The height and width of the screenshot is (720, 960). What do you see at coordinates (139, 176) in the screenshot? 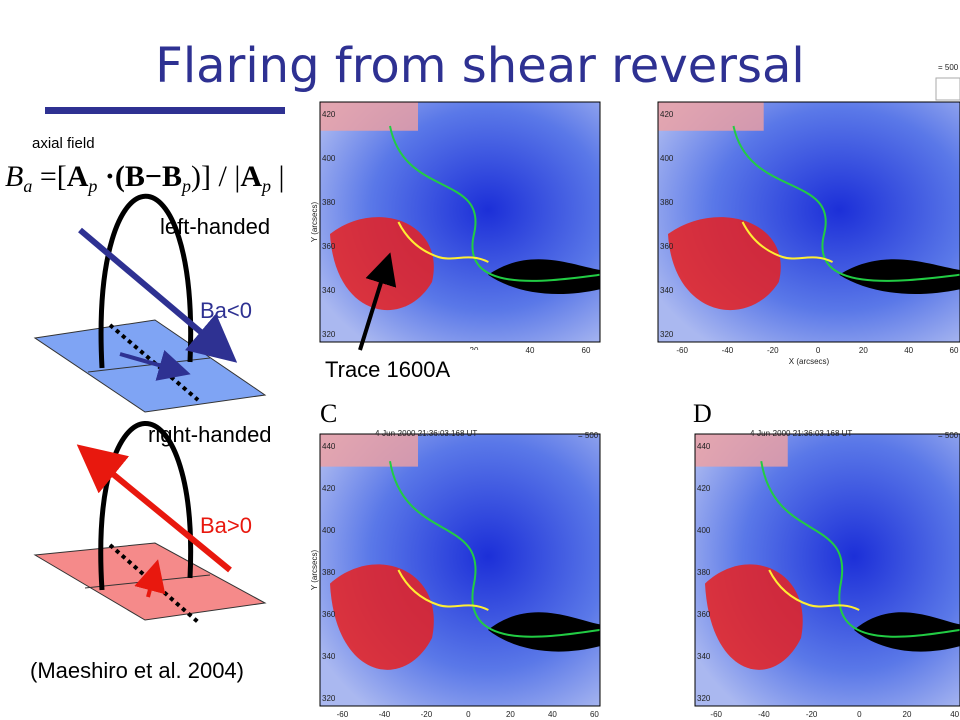
I see `f: ·(B−B` at bounding box center [139, 176].